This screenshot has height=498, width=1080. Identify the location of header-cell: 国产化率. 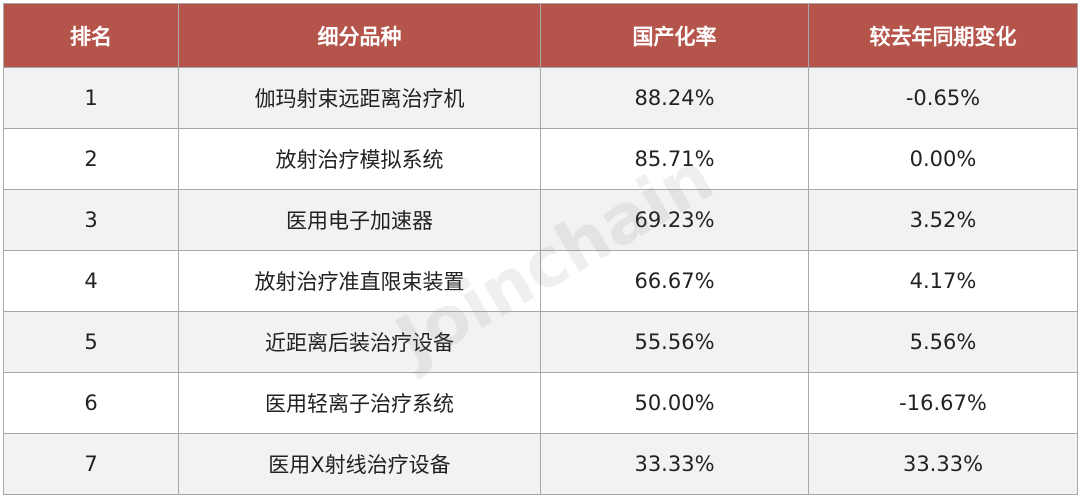
(674, 35).